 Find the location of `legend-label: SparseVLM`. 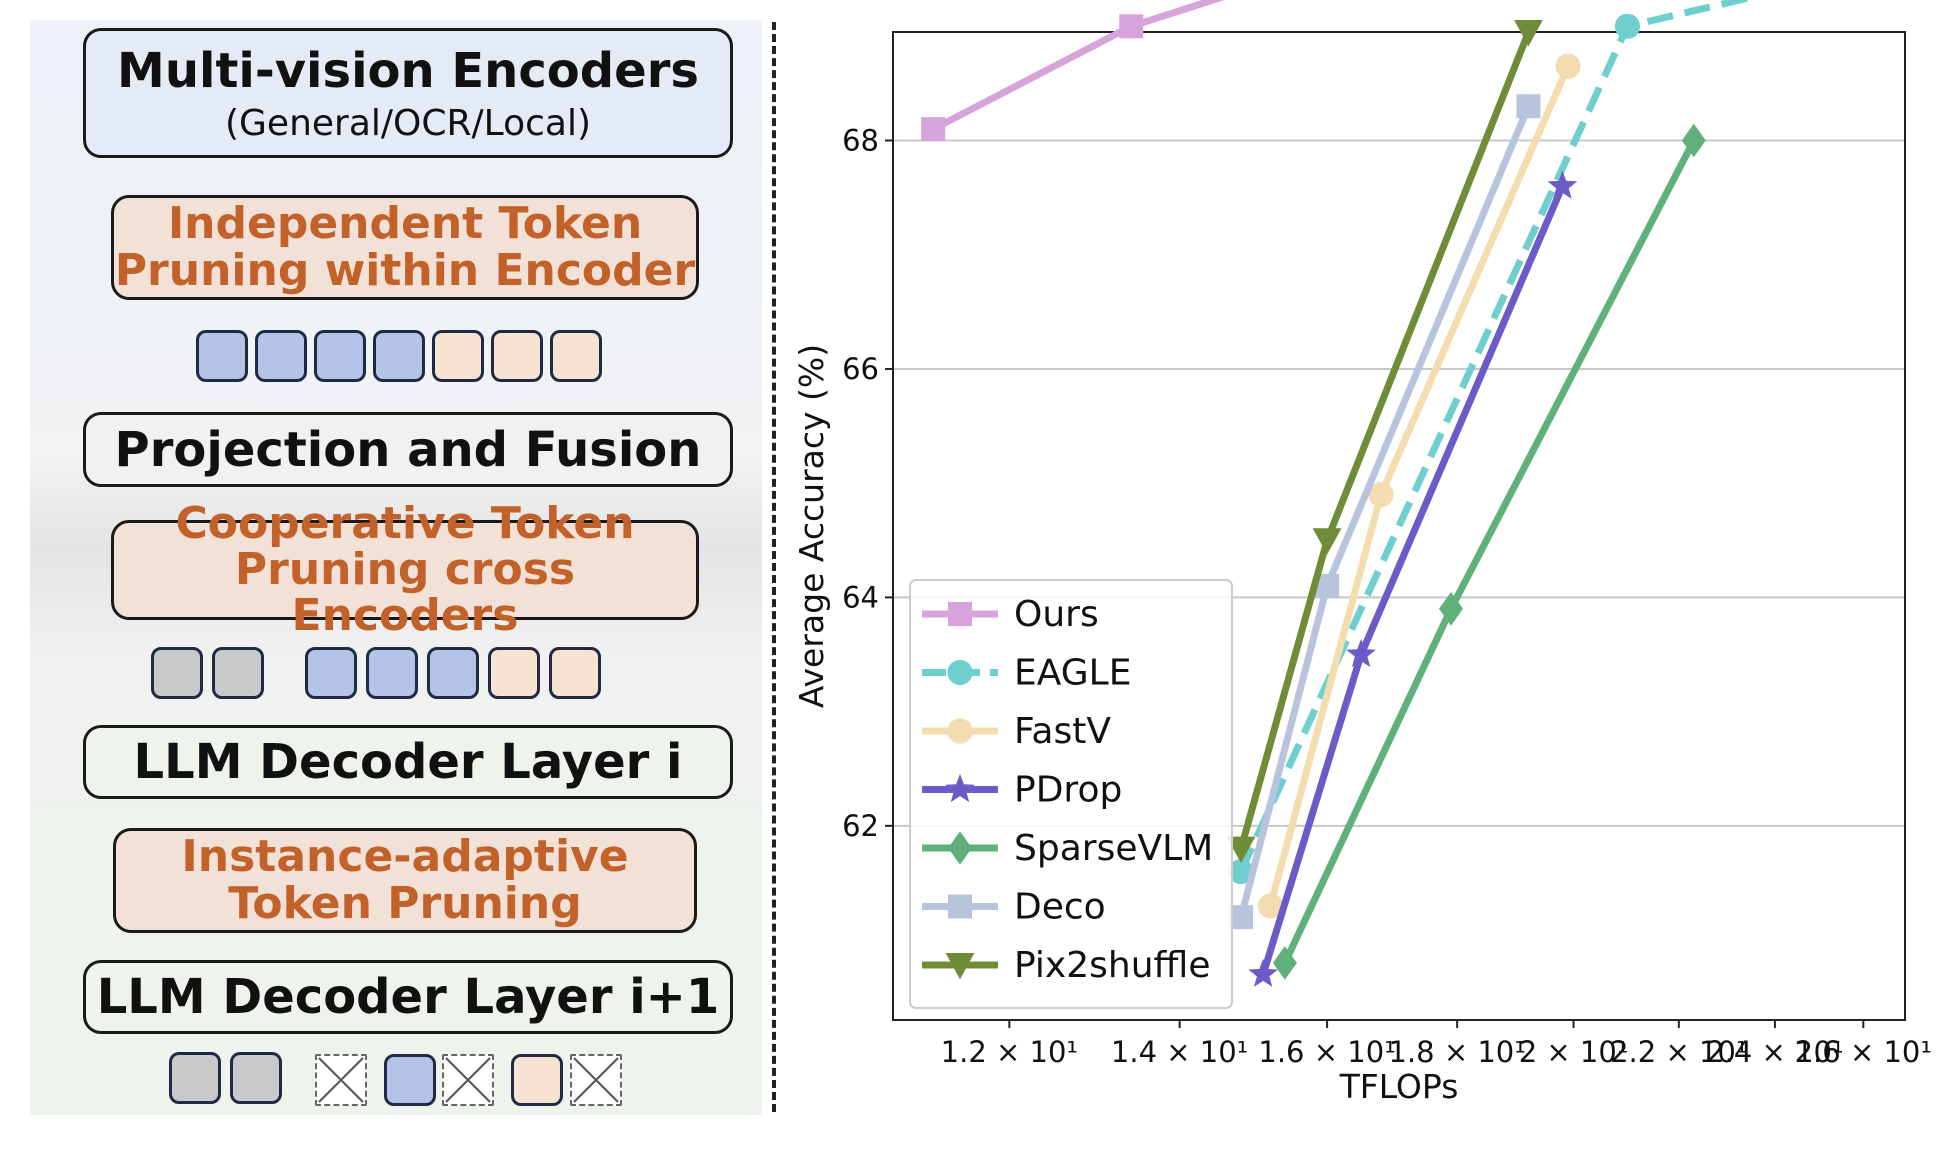

legend-label: SparseVLM is located at coordinates (1113, 848).